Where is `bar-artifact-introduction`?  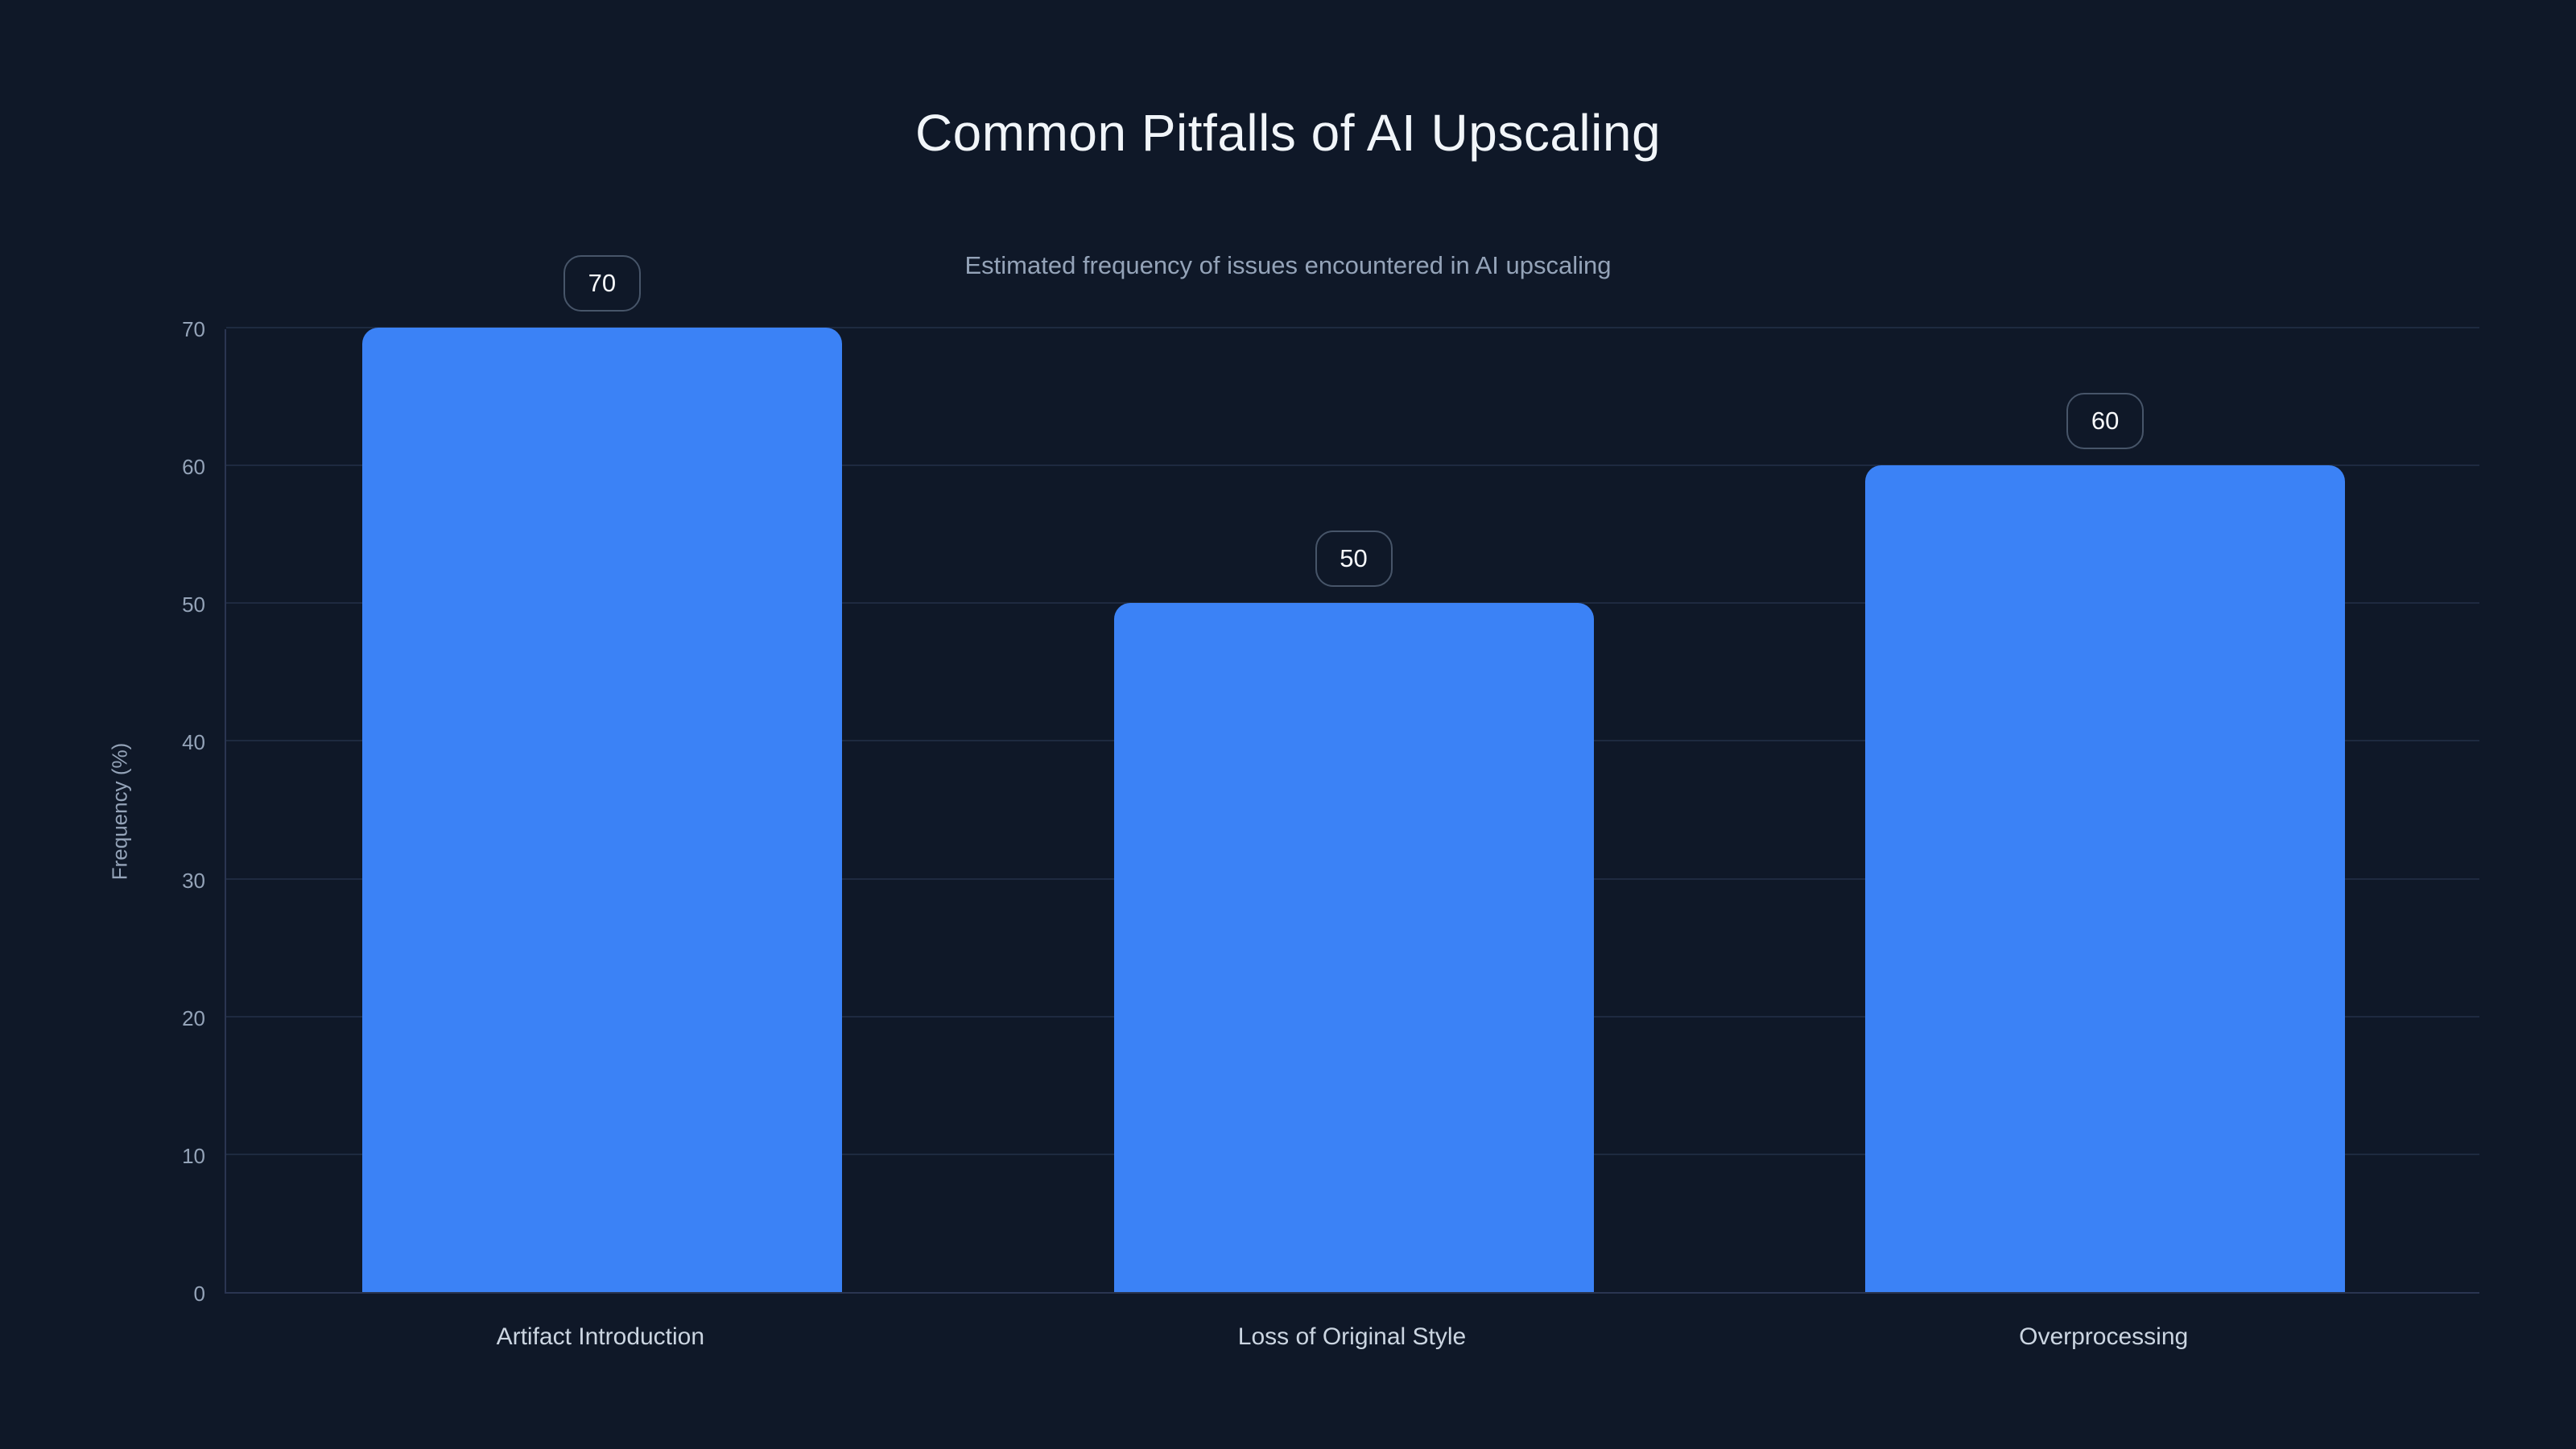 bar-artifact-introduction is located at coordinates (601, 810).